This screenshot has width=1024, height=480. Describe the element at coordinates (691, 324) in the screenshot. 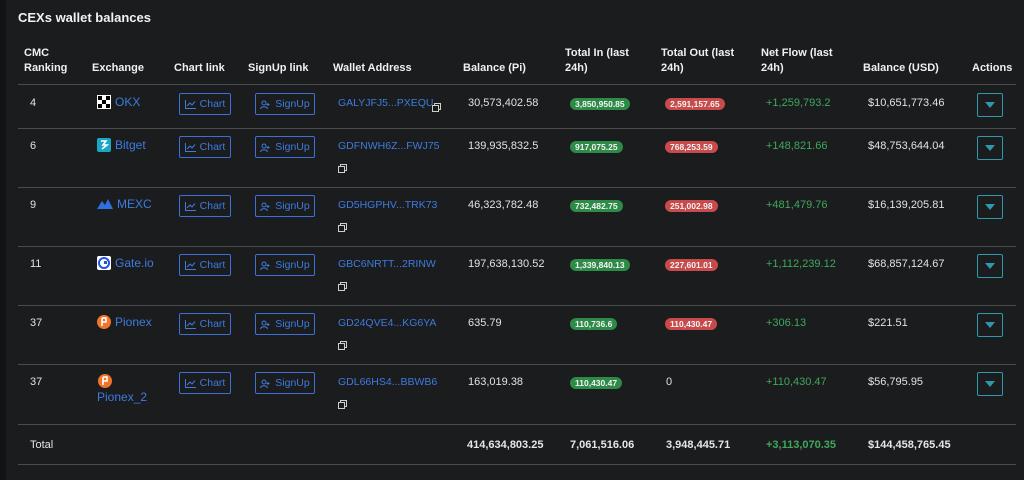

I see `total-out-badge: 110,430.47` at that location.